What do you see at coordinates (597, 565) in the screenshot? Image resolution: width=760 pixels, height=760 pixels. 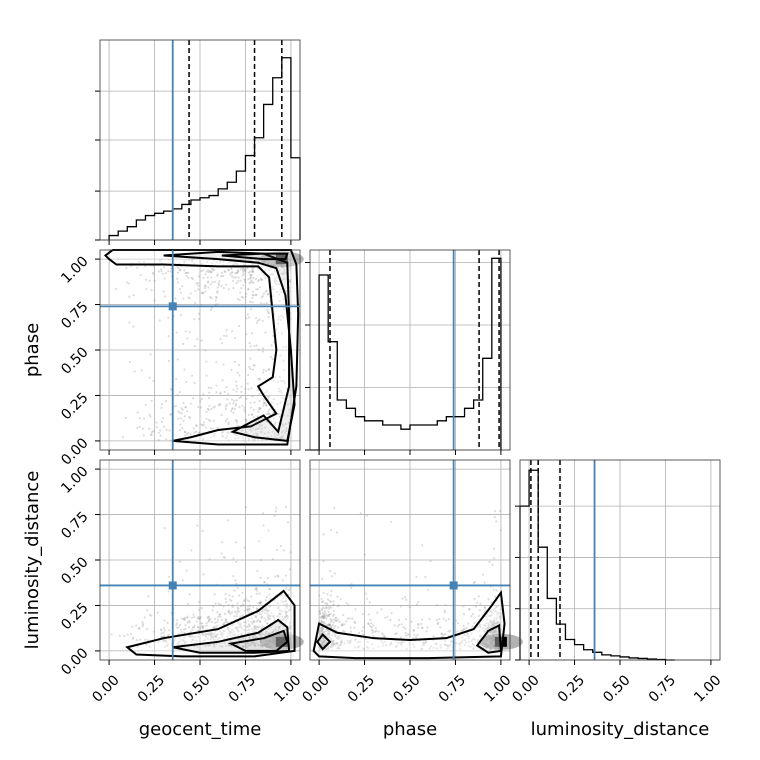 I see `histogram-luminosity_distance` at bounding box center [597, 565].